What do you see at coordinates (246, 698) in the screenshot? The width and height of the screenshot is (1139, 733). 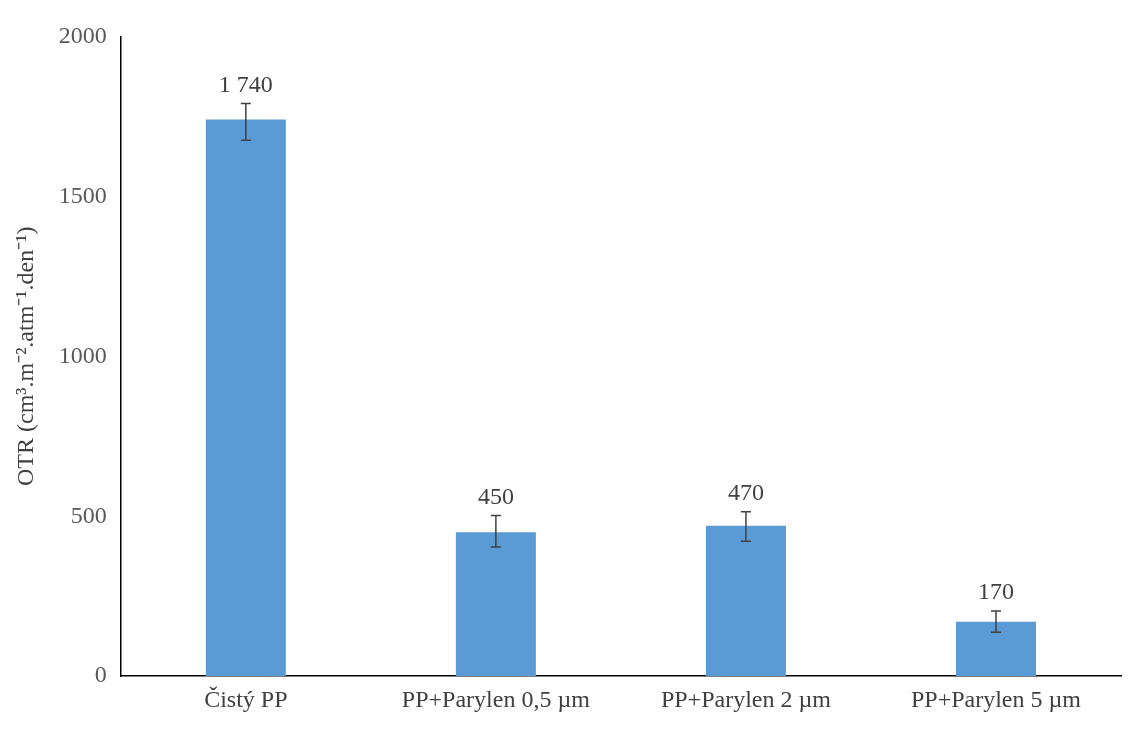 I see `x-tick-label: Čistý PP` at bounding box center [246, 698].